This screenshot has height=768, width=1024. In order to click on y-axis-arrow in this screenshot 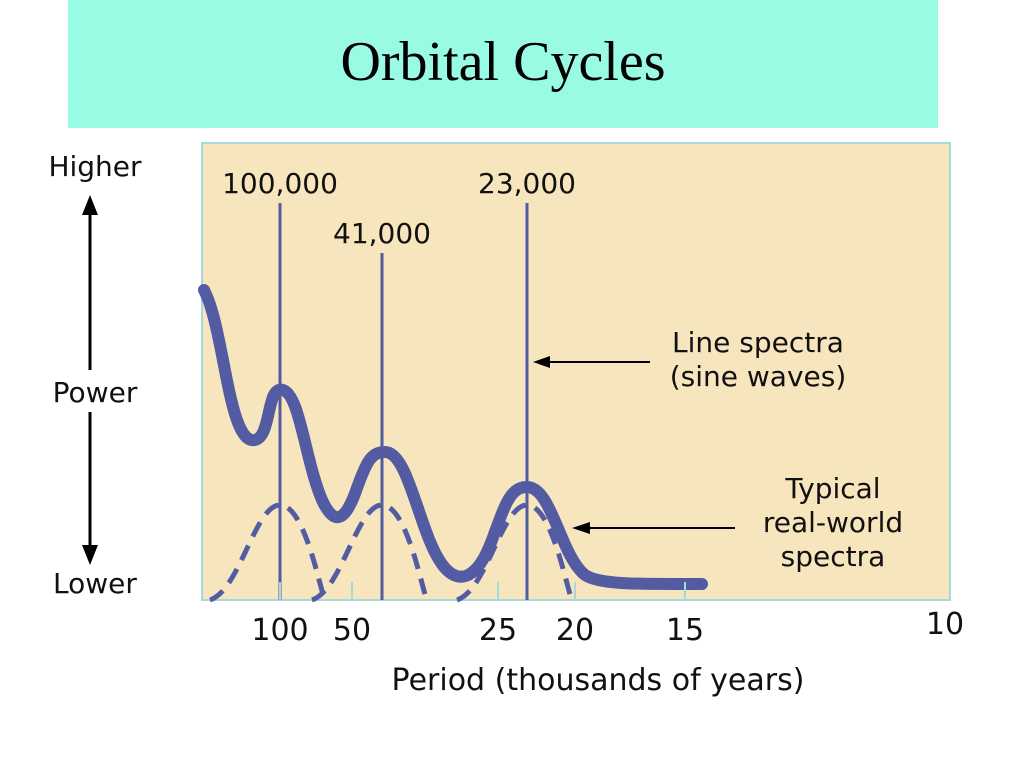, I will do `click(90, 380)`.